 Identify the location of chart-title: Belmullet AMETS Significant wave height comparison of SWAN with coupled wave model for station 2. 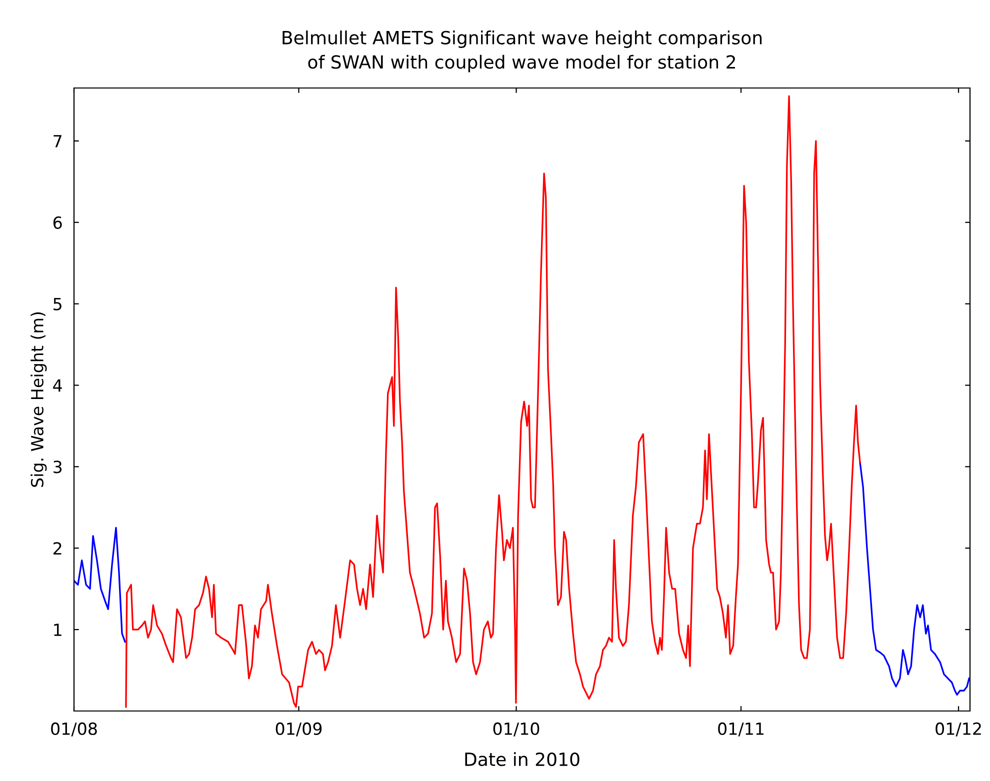
(522, 51).